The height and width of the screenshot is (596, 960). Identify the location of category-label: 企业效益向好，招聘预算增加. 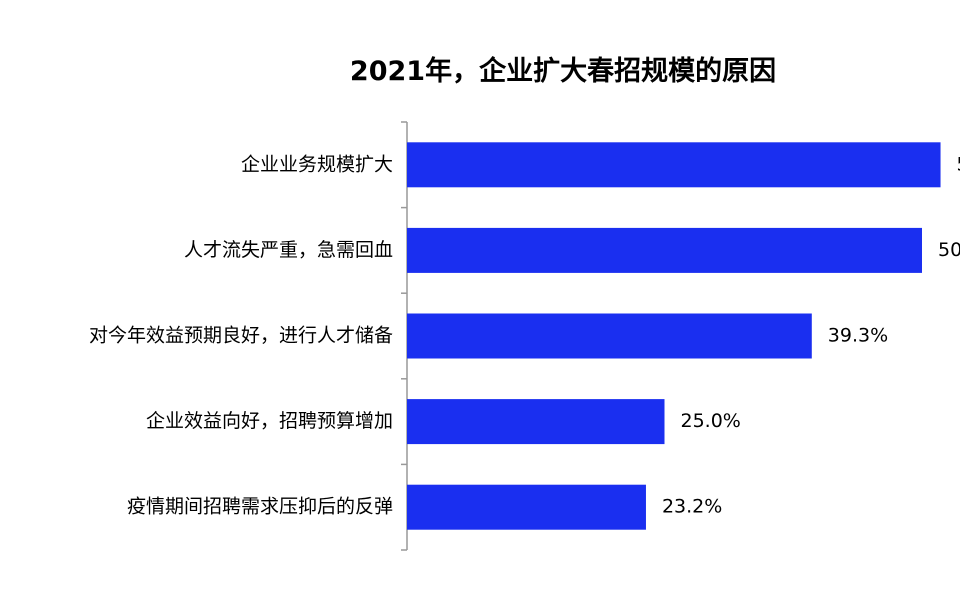
(269, 421).